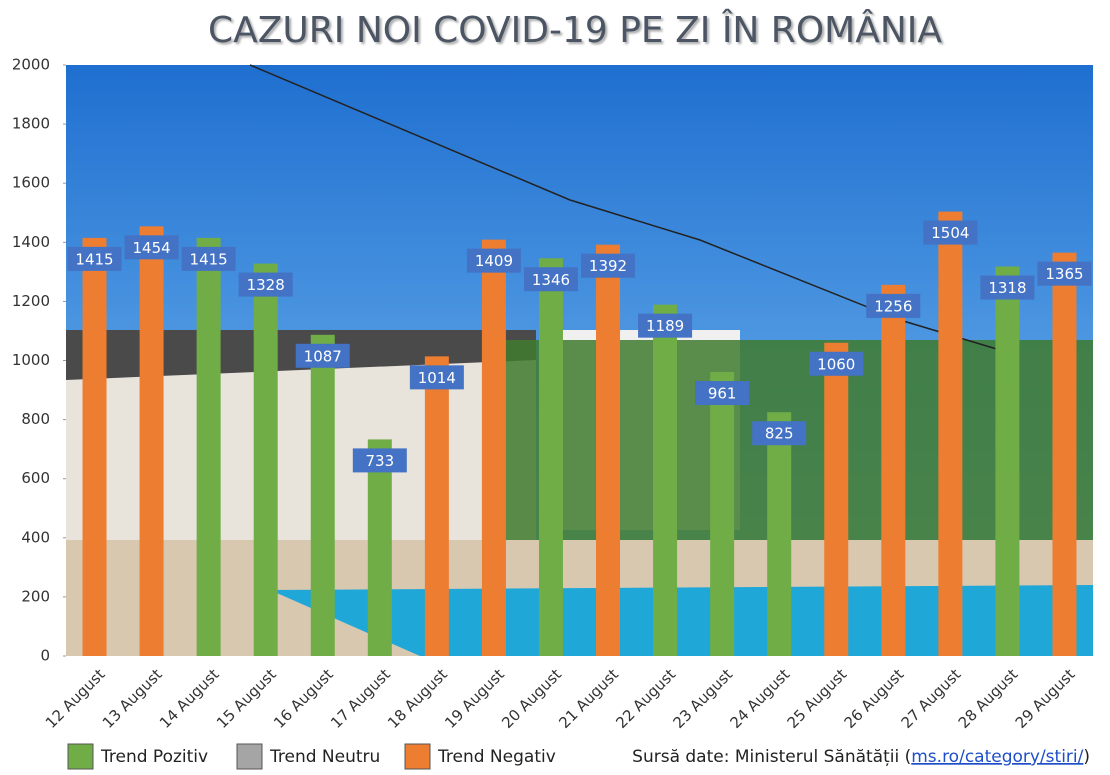 This screenshot has height=775, width=1110. What do you see at coordinates (531, 698) in the screenshot?
I see `x-tick-label: 20 August` at bounding box center [531, 698].